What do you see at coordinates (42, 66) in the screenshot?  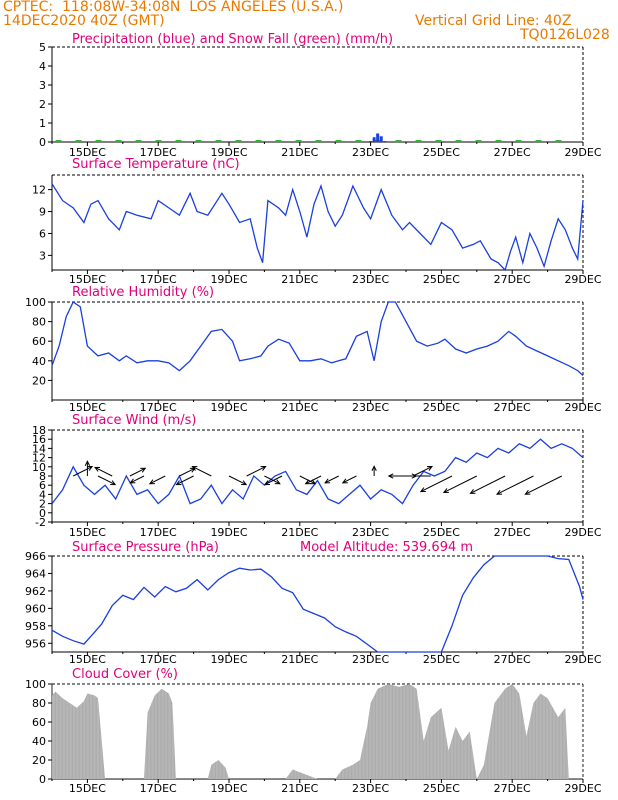 I see `precip-ytick-label: 4` at bounding box center [42, 66].